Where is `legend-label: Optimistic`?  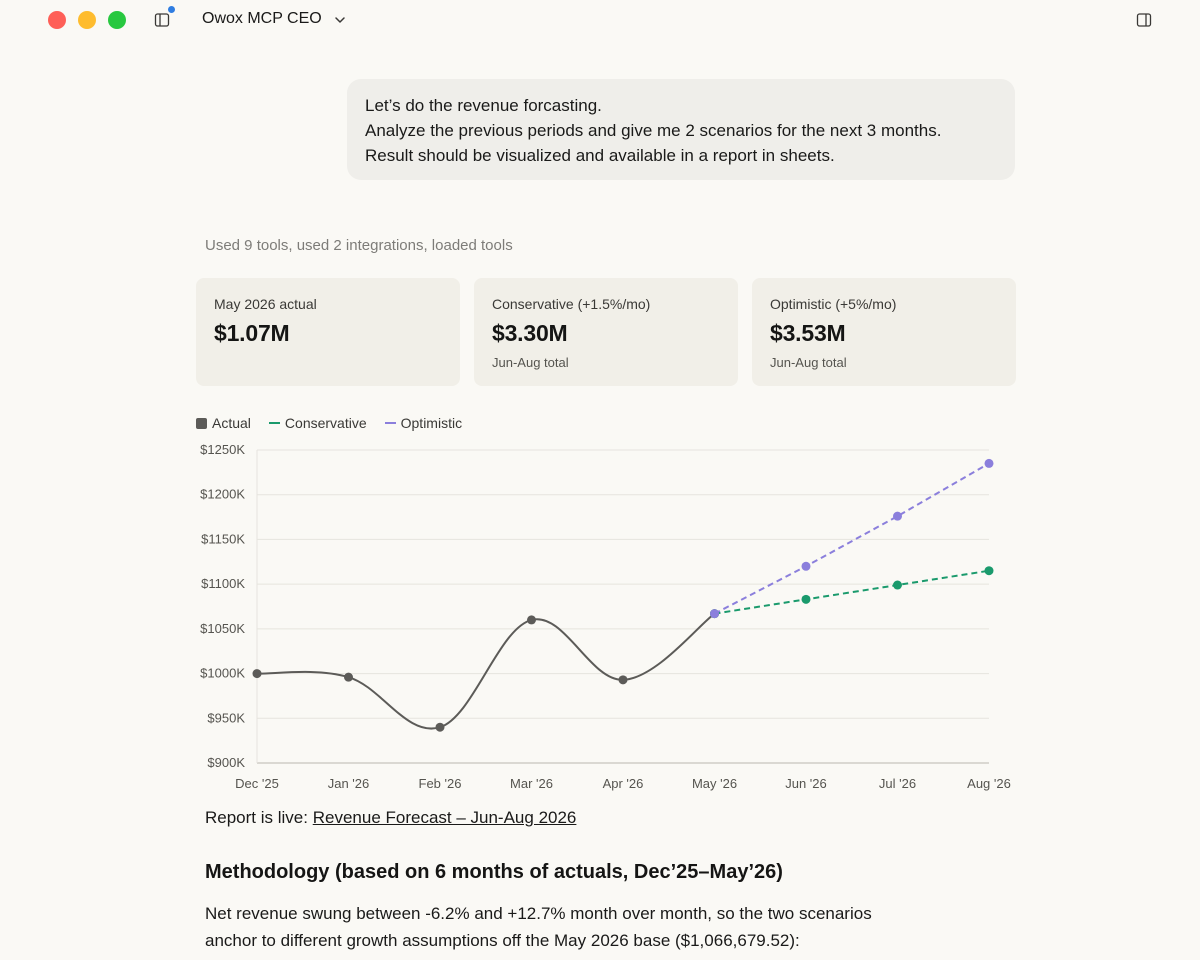
legend-label: Optimistic is located at coordinates (431, 423).